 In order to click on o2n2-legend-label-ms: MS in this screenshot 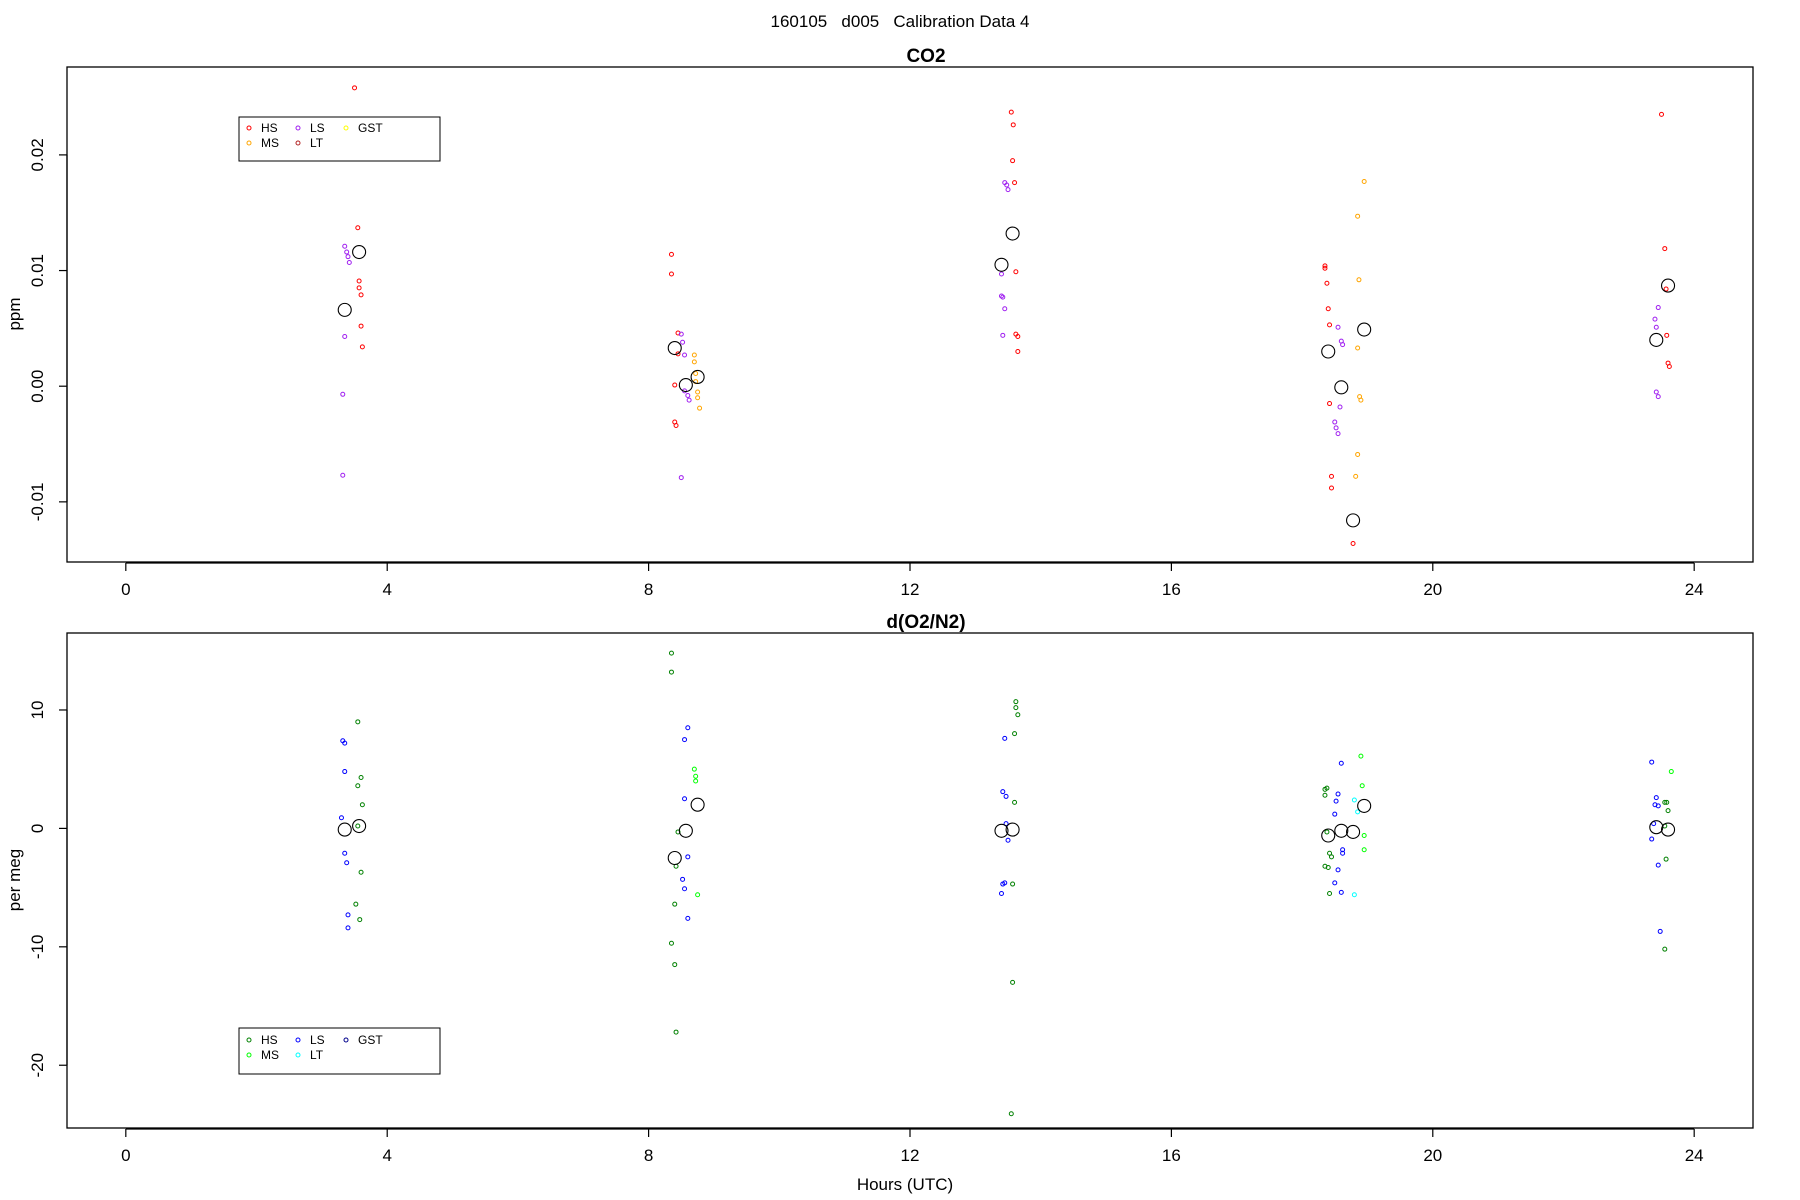, I will do `click(270, 1055)`.